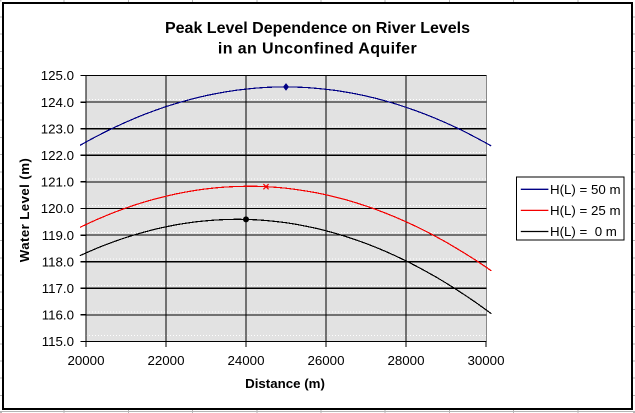 The image size is (635, 413). Describe the element at coordinates (486, 360) in the screenshot. I see `svg-text: 30000` at that location.